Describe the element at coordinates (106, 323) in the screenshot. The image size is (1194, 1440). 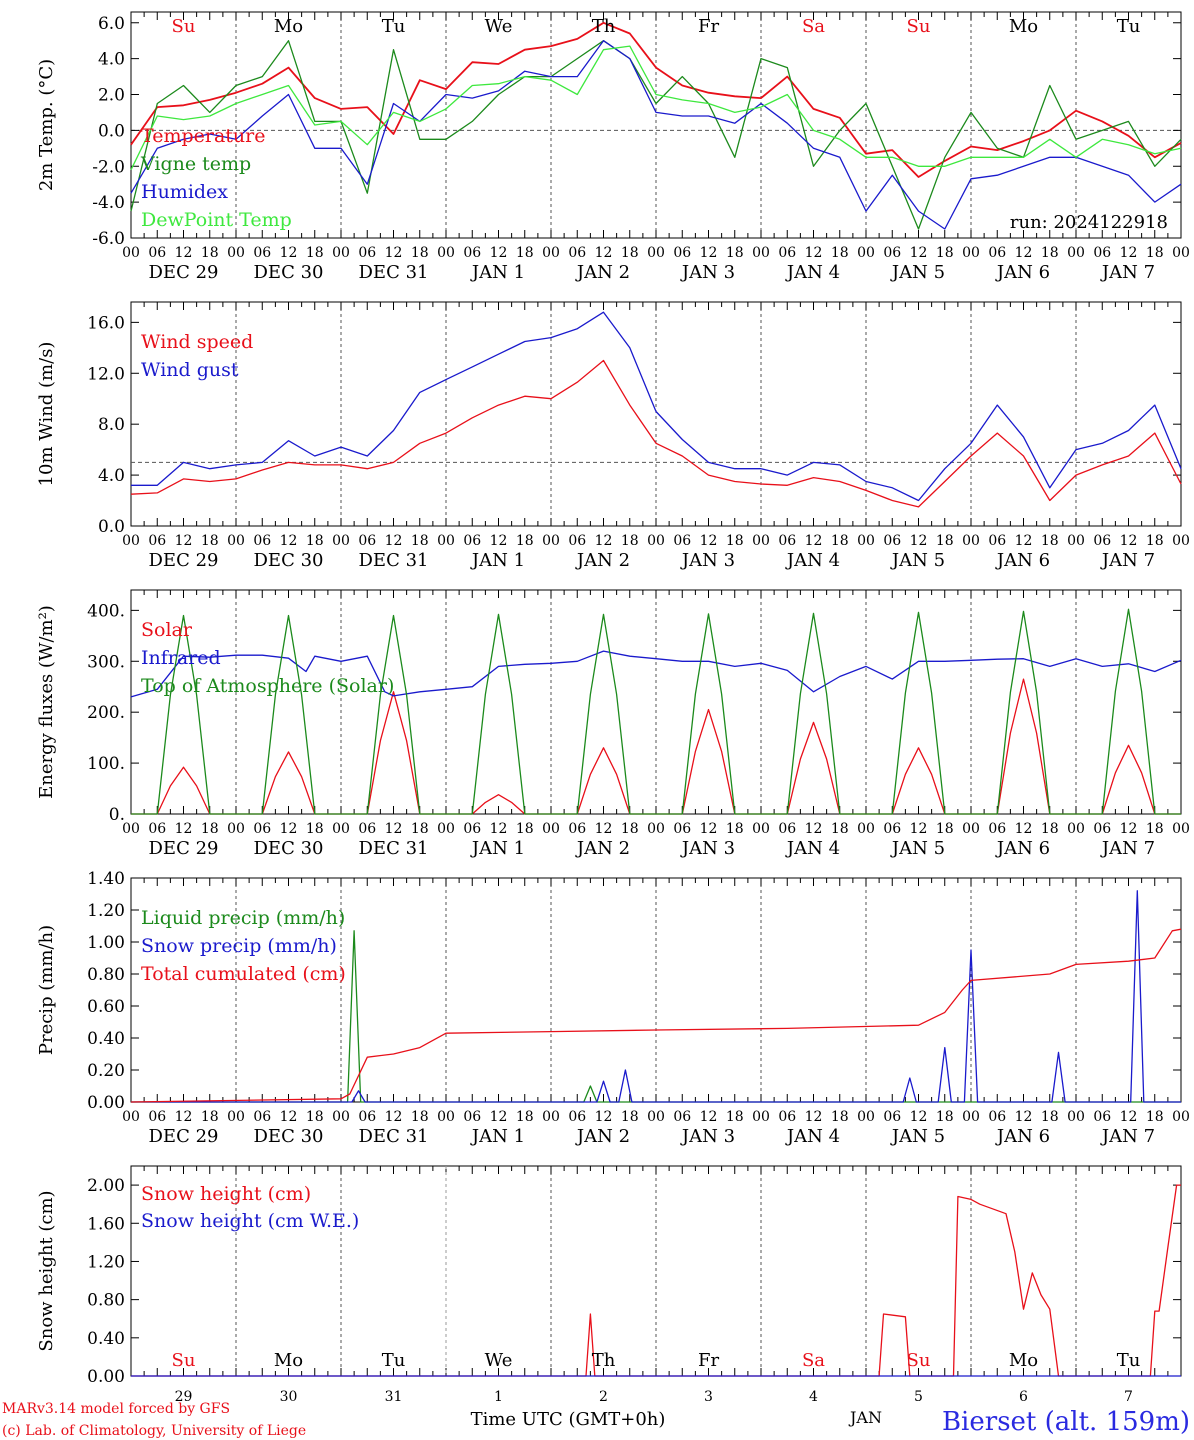
I see `y-tick-label: 16.0` at that location.